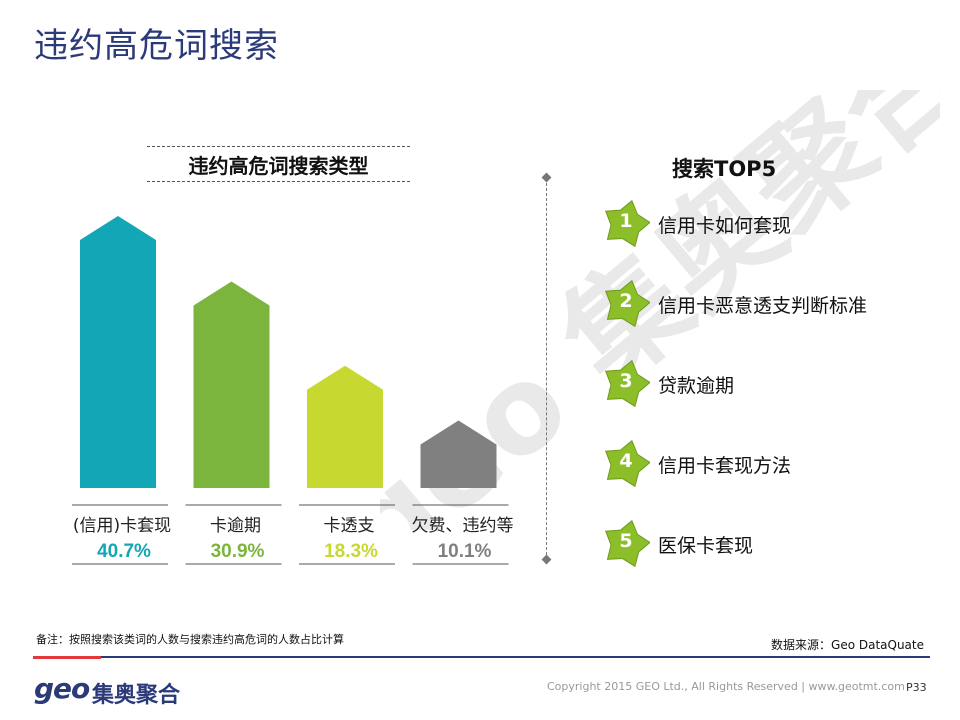 The image size is (960, 720). What do you see at coordinates (238, 551) in the screenshot?
I see `value-label: 30.9%` at bounding box center [238, 551].